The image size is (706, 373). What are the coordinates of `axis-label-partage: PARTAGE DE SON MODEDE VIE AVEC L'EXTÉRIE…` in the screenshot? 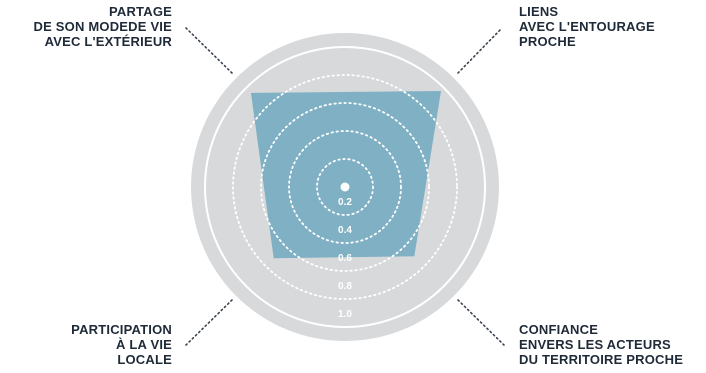 It's located at (91, 26).